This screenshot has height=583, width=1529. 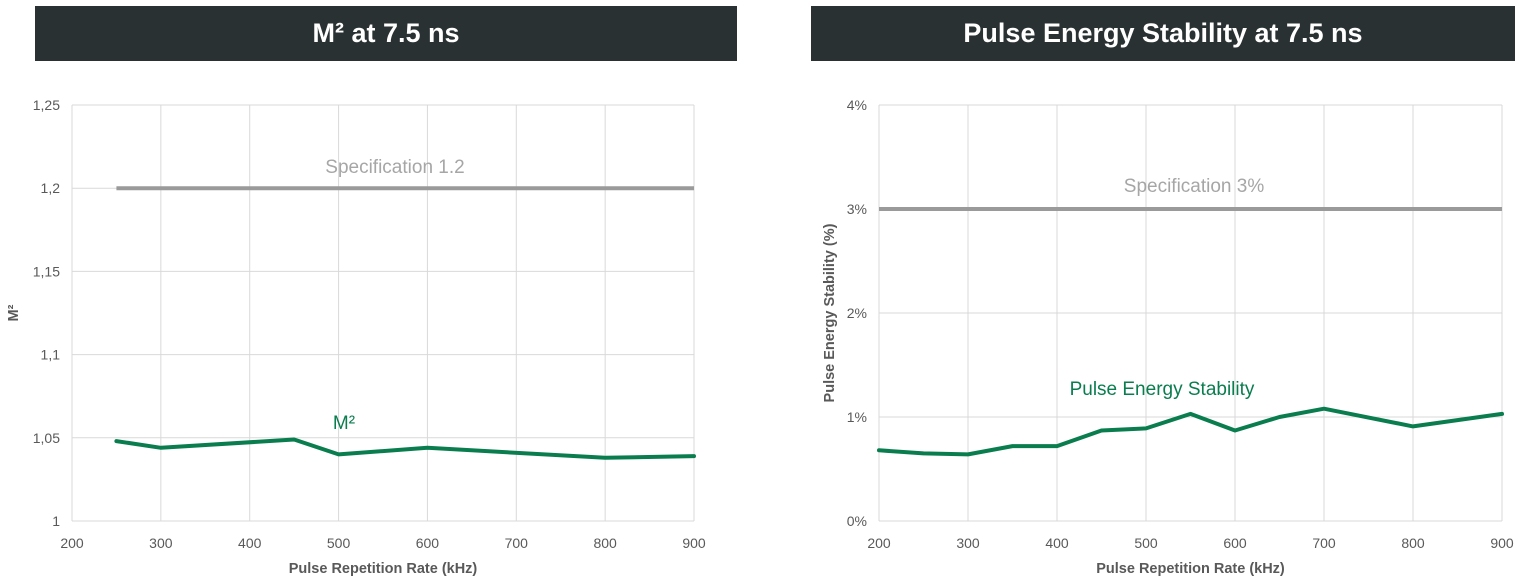 I want to click on y-tick-label: 1,25, so click(x=46, y=105).